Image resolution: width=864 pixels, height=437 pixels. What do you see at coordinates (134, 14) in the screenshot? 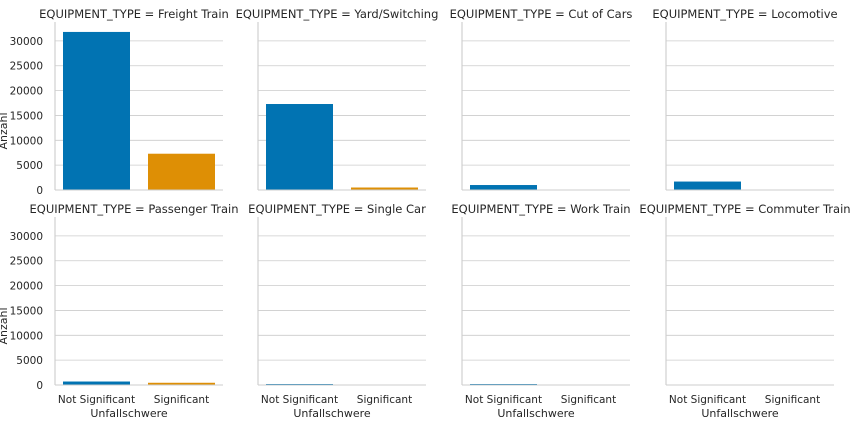
I see `facet-title: EQUIPMENT_TYPE = Freight Train` at bounding box center [134, 14].